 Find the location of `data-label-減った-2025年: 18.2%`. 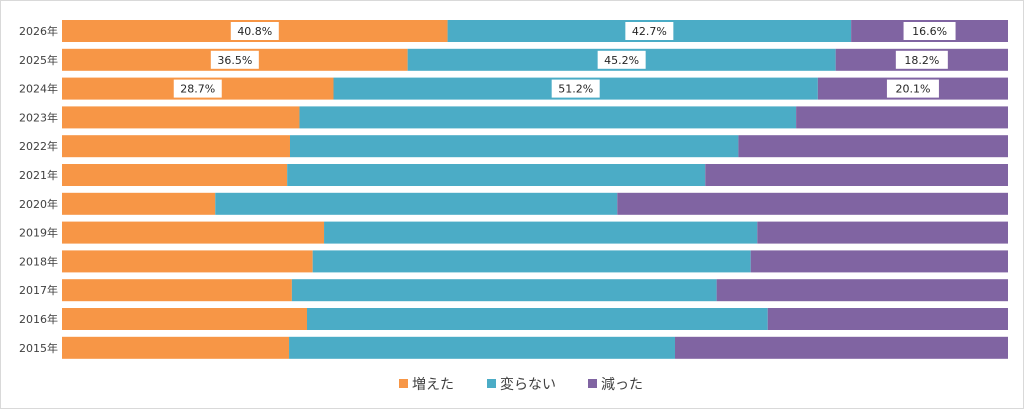

data-label-減った-2025年: 18.2% is located at coordinates (921, 60).